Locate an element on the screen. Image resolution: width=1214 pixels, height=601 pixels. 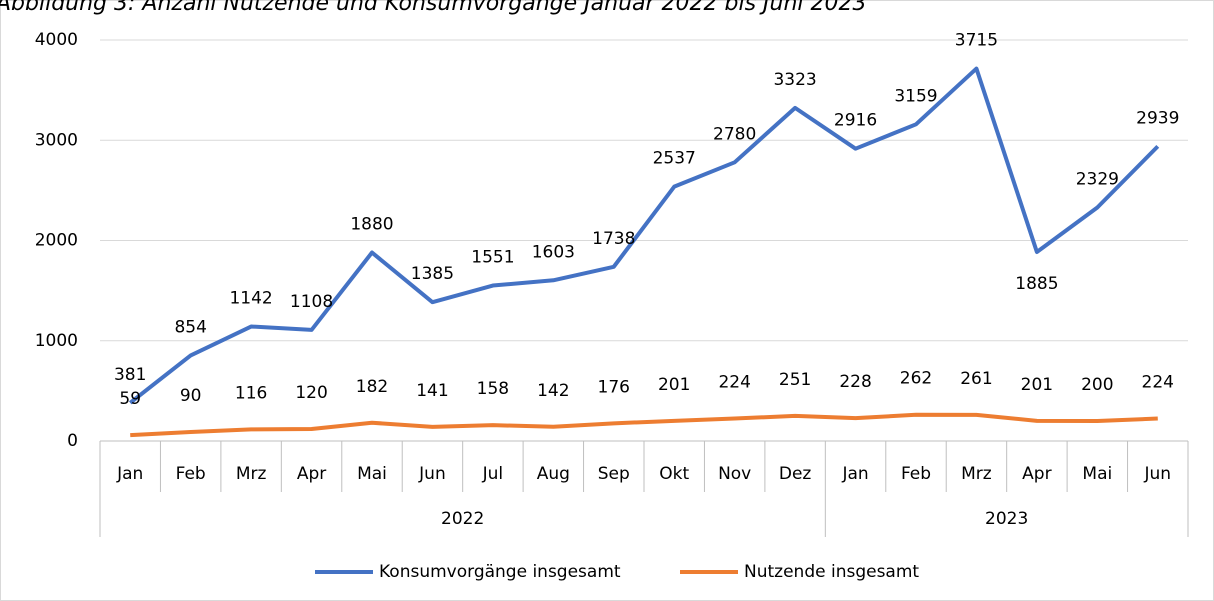
data-label: 1603 is located at coordinates (553, 252).